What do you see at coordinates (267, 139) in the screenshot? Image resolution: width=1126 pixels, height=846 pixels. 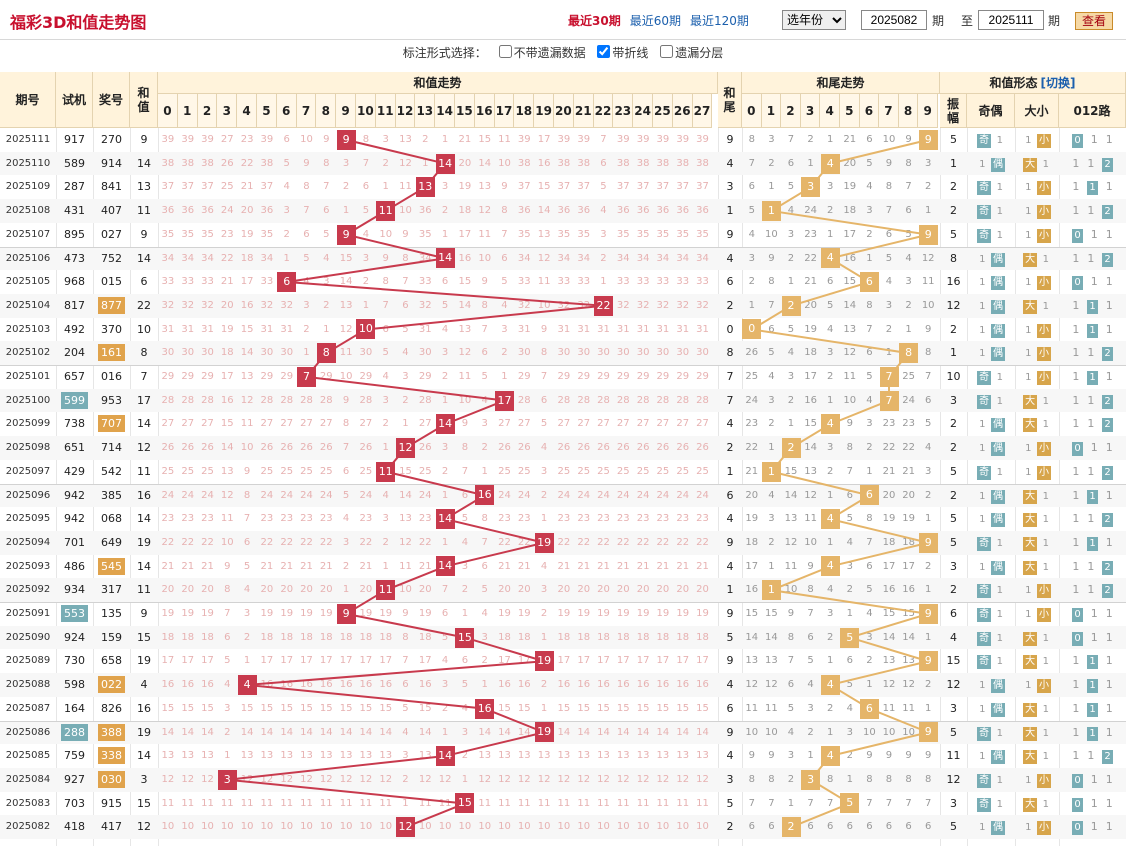 I see `sum-miss-cell: 39` at bounding box center [267, 139].